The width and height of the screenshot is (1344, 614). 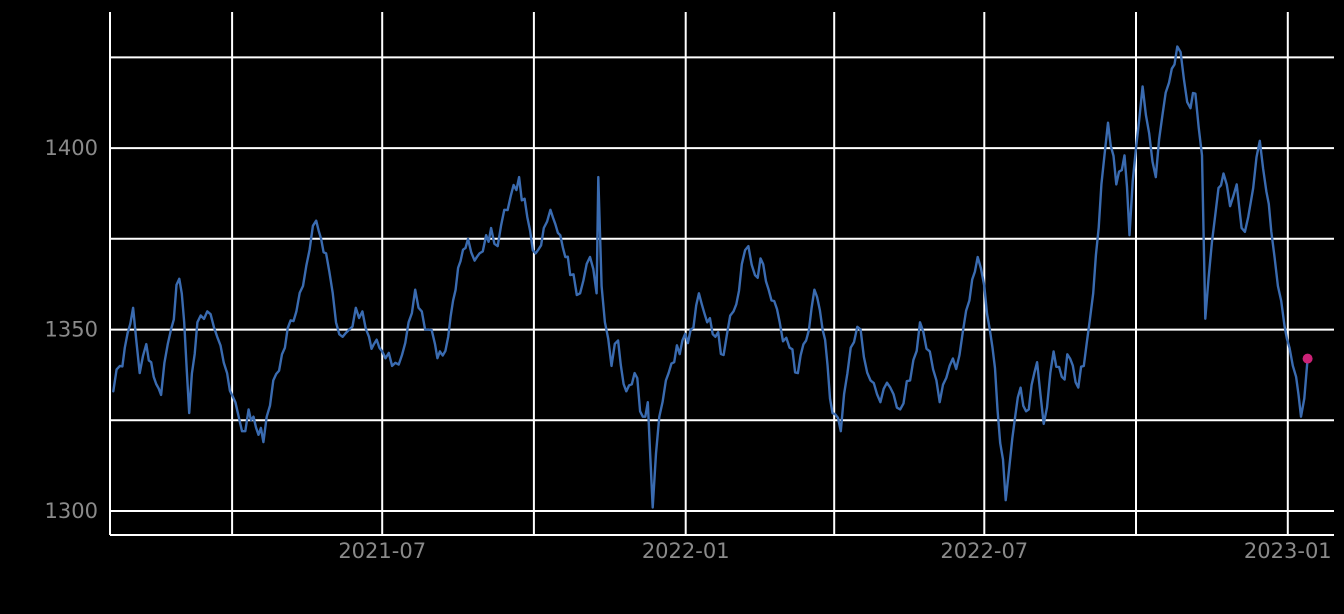 What do you see at coordinates (1307, 358) in the screenshot?
I see `endpoint-marker` at bounding box center [1307, 358].